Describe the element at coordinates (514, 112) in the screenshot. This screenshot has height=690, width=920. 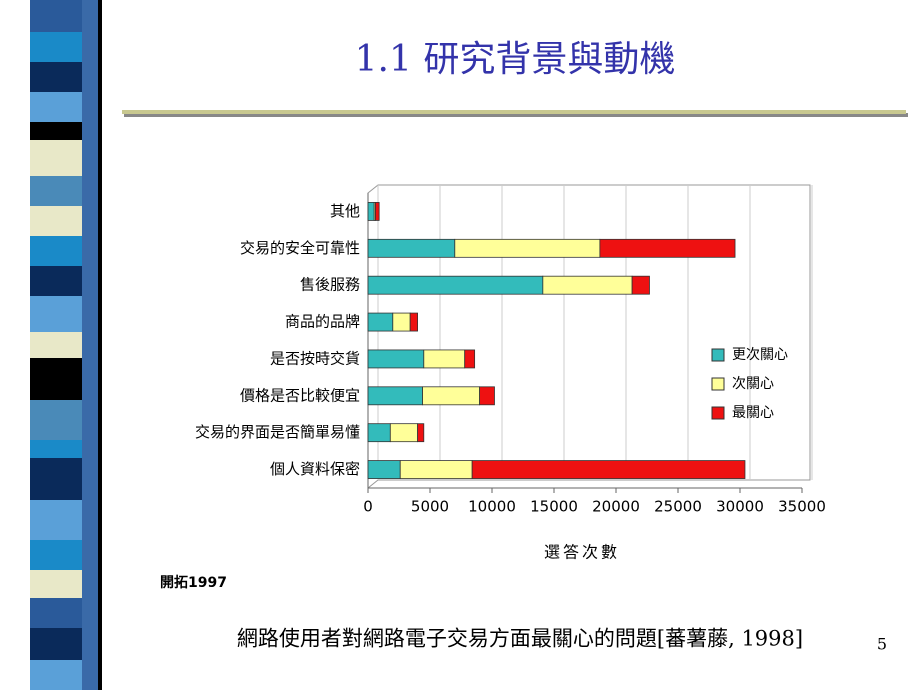
I see `title-rule` at that location.